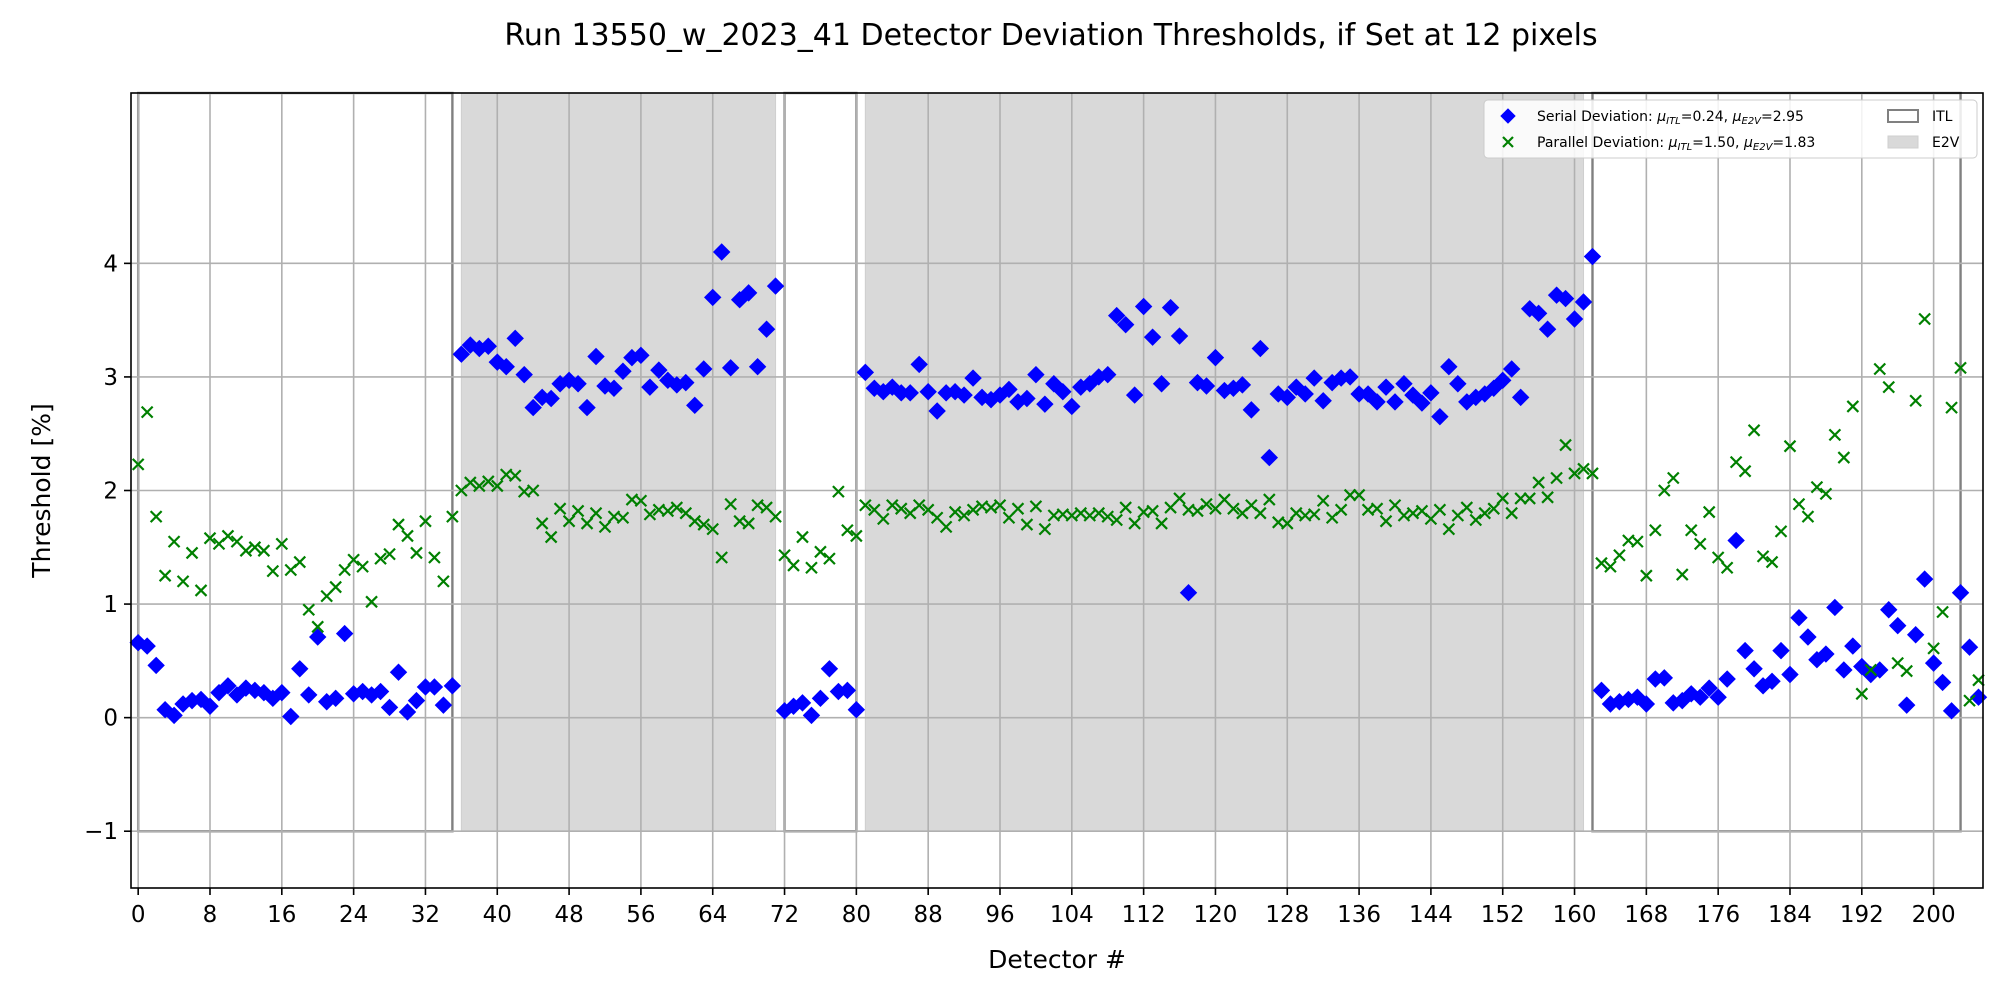  What do you see at coordinates (1934, 915) in the screenshot?
I see `x-tick-label: 200` at bounding box center [1934, 915].